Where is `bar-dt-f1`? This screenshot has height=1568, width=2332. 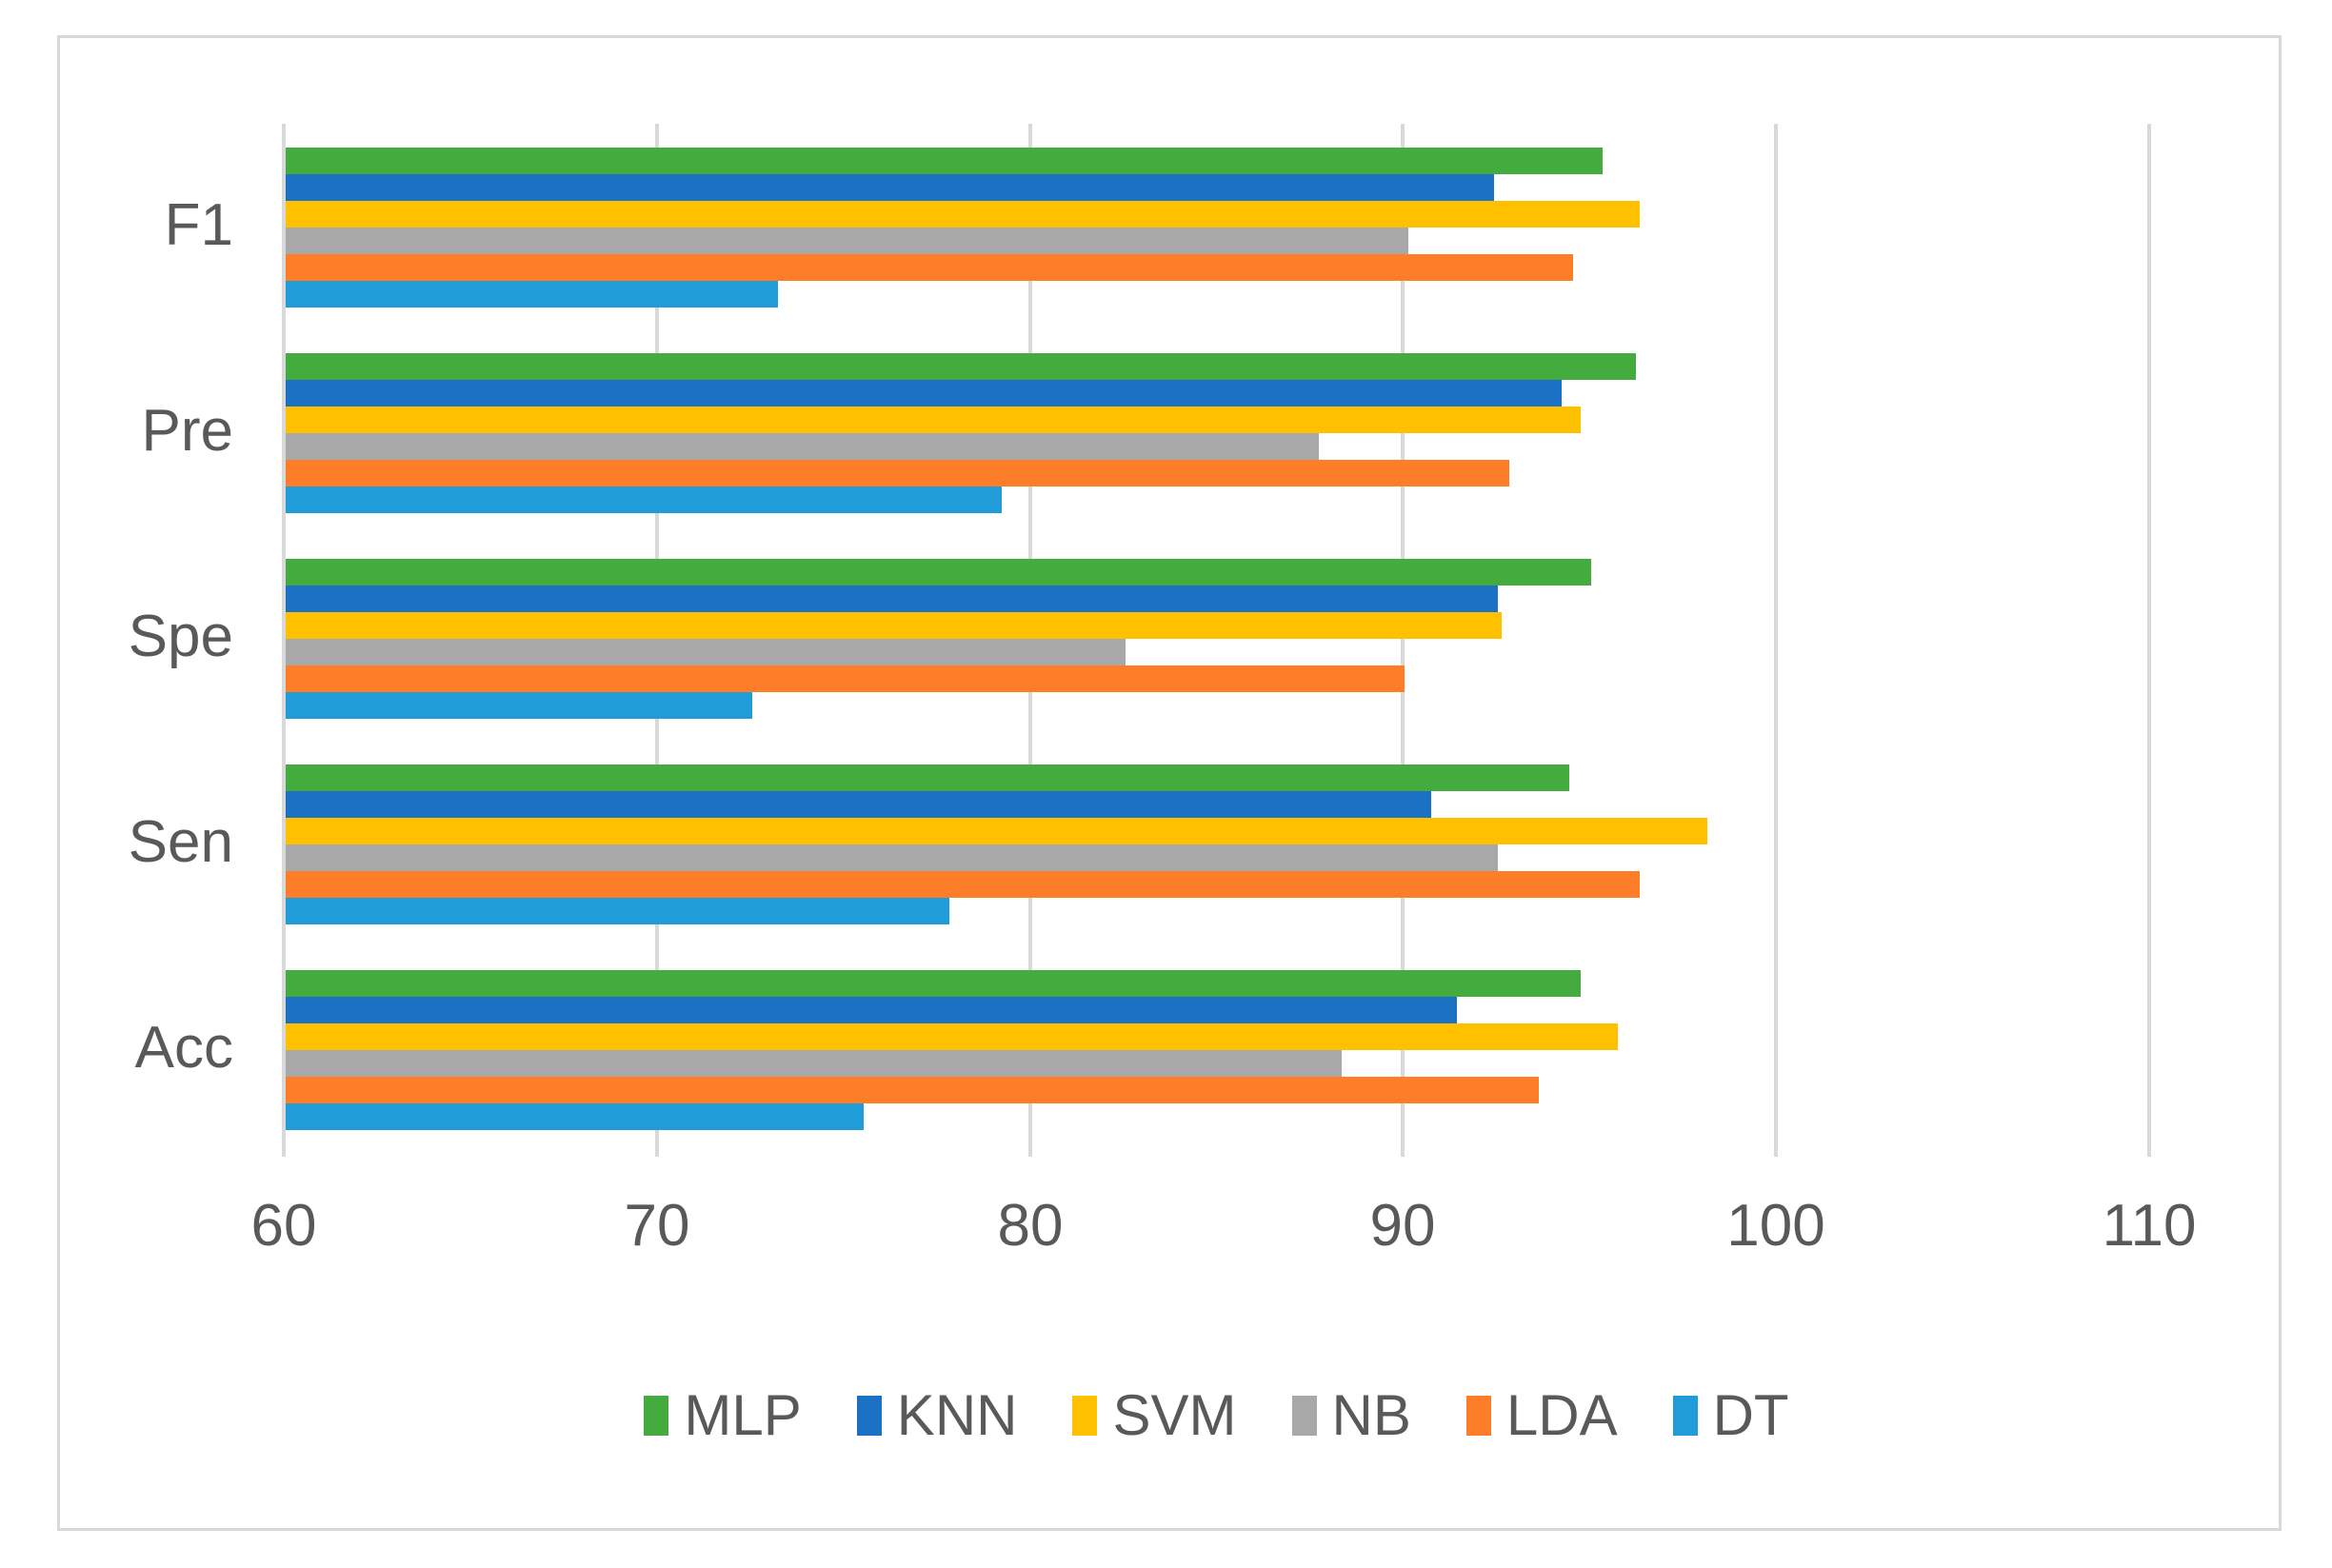 bar-dt-f1 is located at coordinates (532, 295).